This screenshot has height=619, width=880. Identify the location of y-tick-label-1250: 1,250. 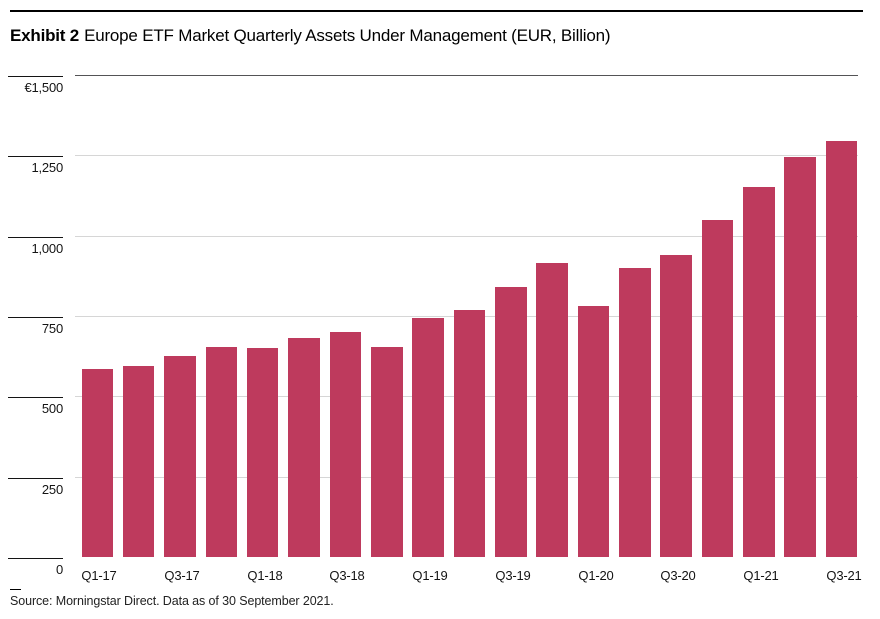
(47, 167).